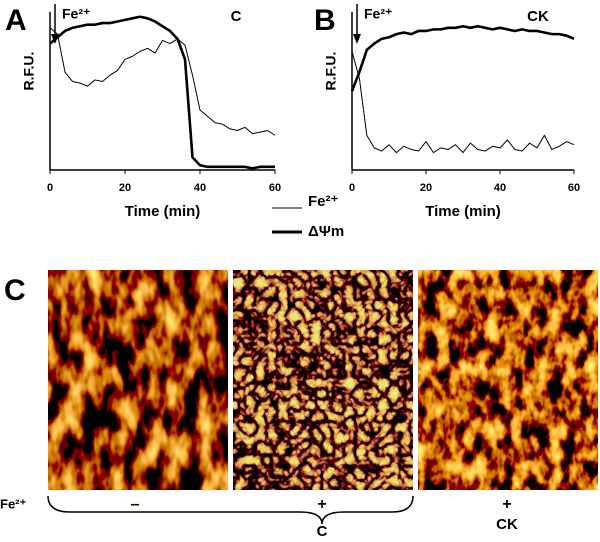  I want to click on legend-label: ΔΨm, so click(326, 231).